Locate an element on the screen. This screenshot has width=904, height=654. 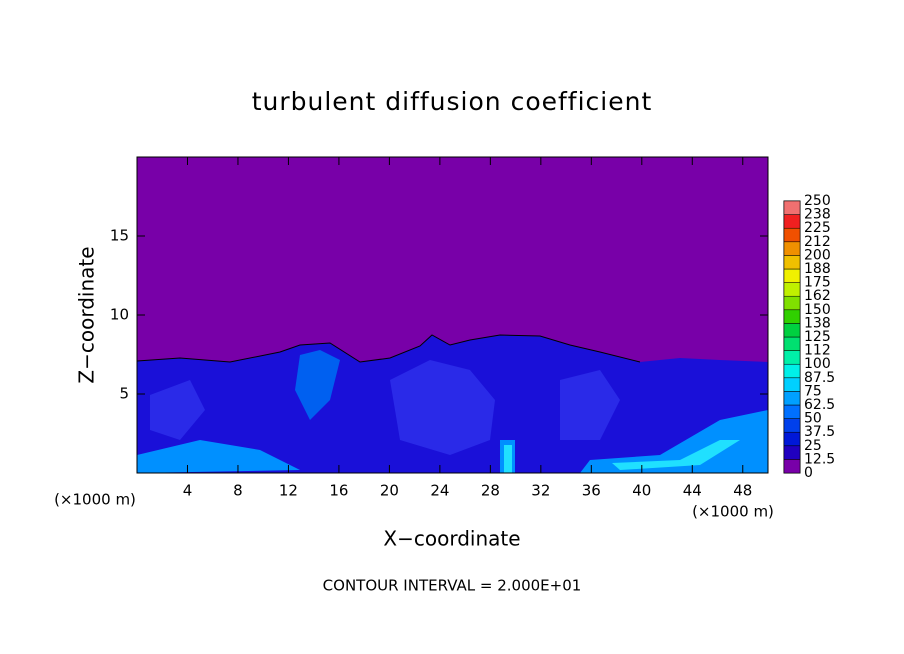
x-tick-label: 36 is located at coordinates (591, 491).